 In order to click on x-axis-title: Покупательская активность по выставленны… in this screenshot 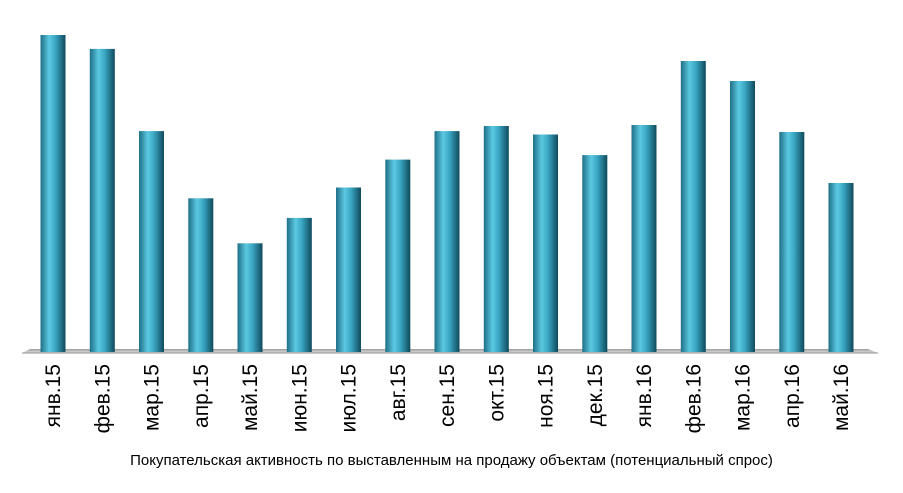, I will do `click(451, 460)`.